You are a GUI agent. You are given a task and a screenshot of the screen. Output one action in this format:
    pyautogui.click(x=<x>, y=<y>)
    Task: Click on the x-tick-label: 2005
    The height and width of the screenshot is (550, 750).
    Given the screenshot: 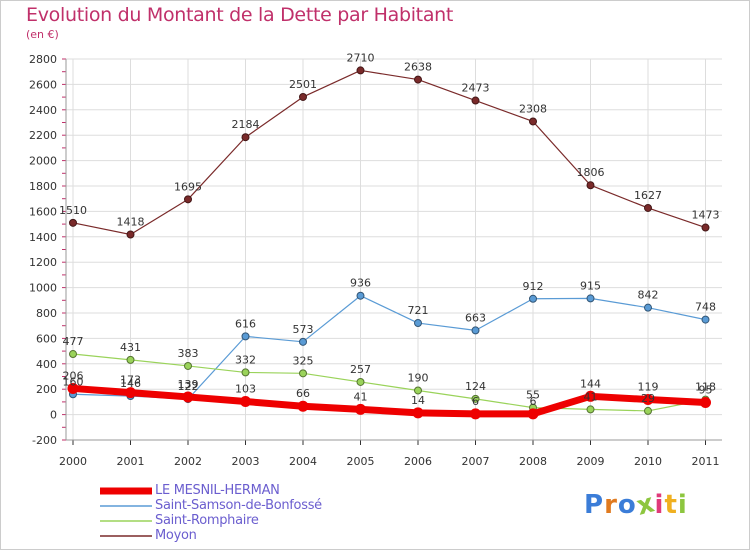 What is the action you would take?
    pyautogui.click(x=361, y=461)
    